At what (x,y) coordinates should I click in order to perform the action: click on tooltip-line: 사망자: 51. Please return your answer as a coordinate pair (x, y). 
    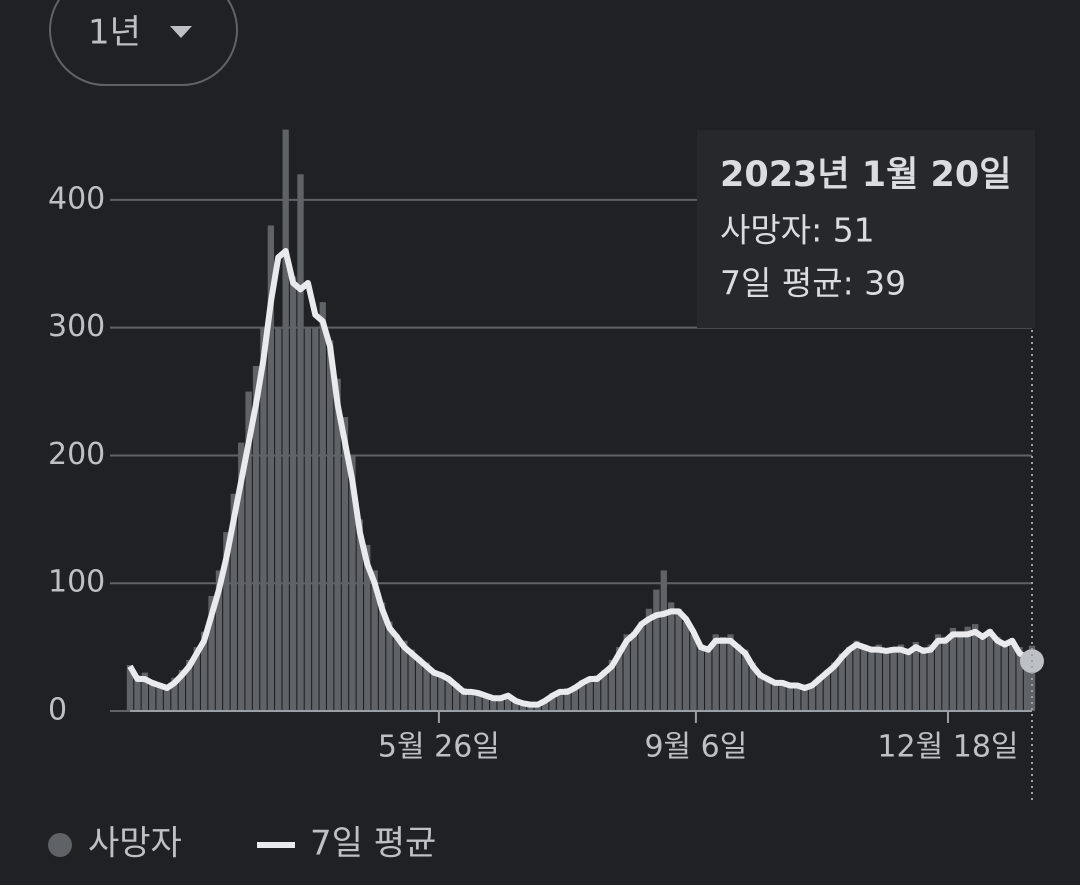
    Looking at the image, I should click on (797, 230).